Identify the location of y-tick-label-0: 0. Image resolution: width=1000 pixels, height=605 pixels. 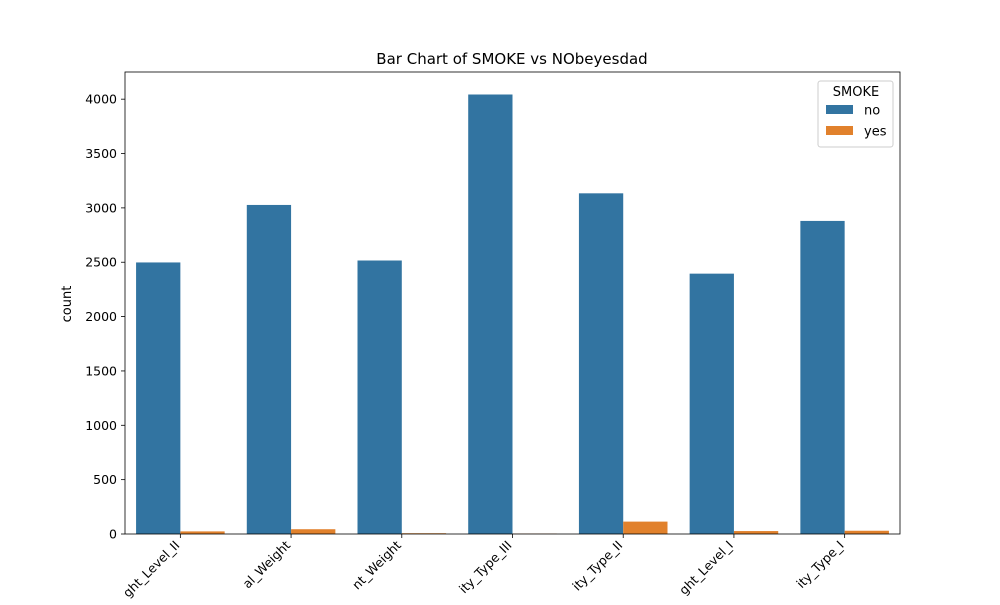
(113, 534).